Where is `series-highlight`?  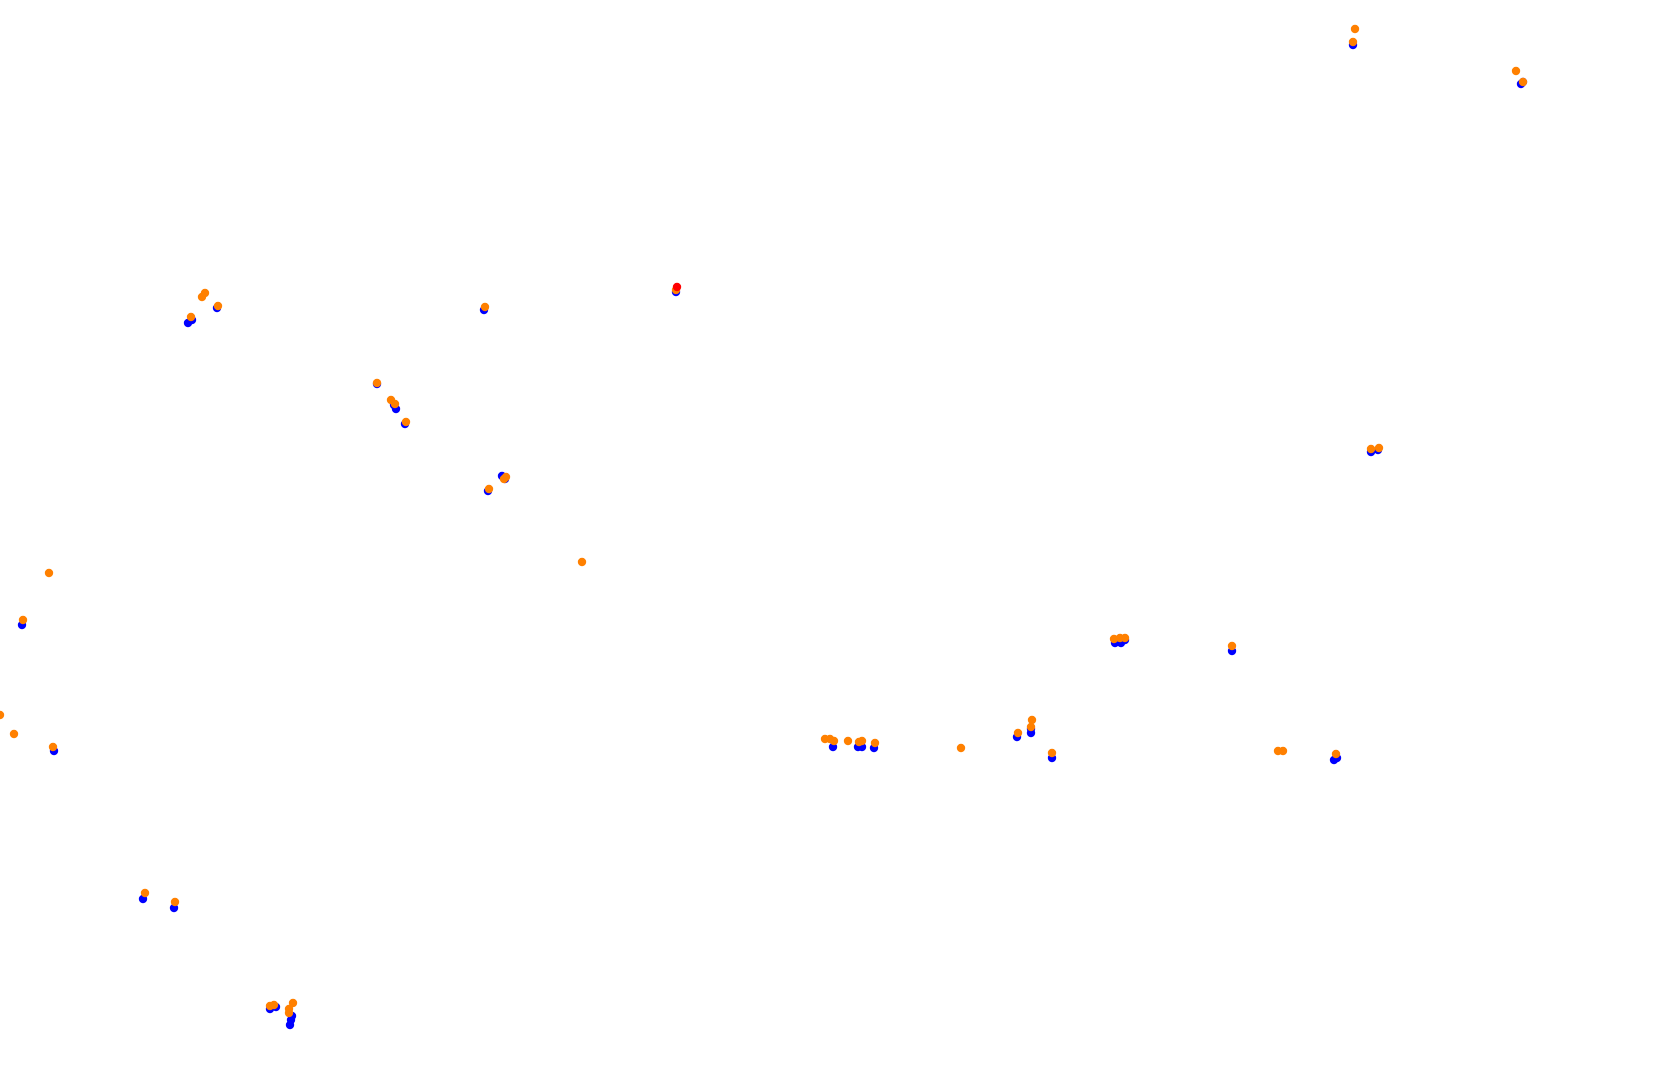
series-highlight is located at coordinates (677, 287).